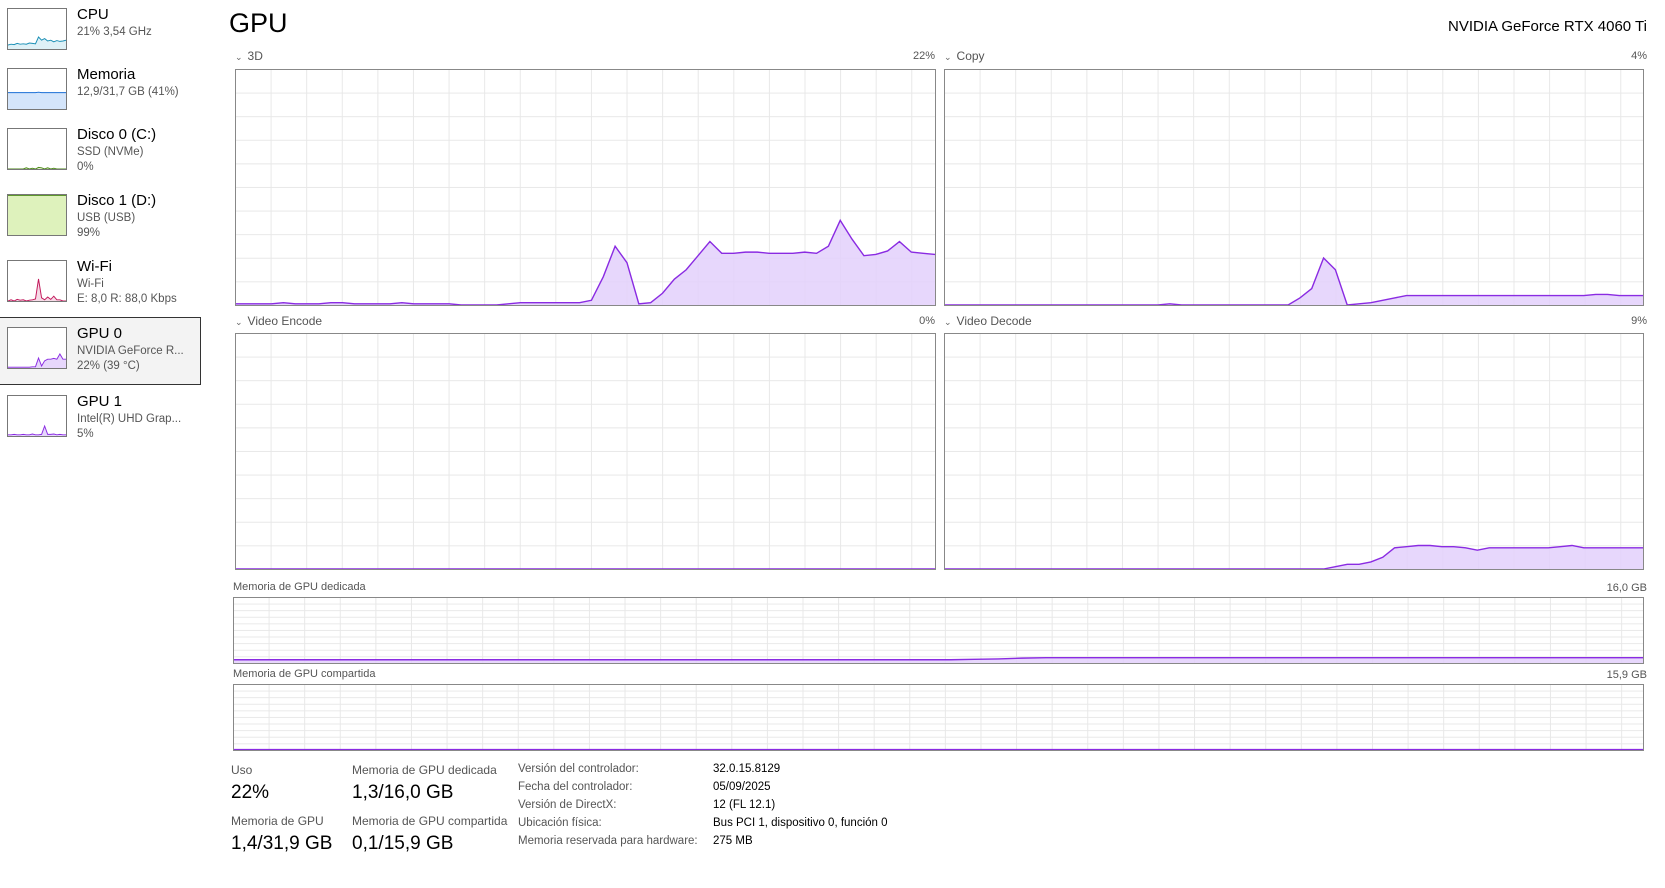 This screenshot has height=888, width=1665. What do you see at coordinates (100, 333) in the screenshot?
I see `sidebar-item-label: GPU 0` at bounding box center [100, 333].